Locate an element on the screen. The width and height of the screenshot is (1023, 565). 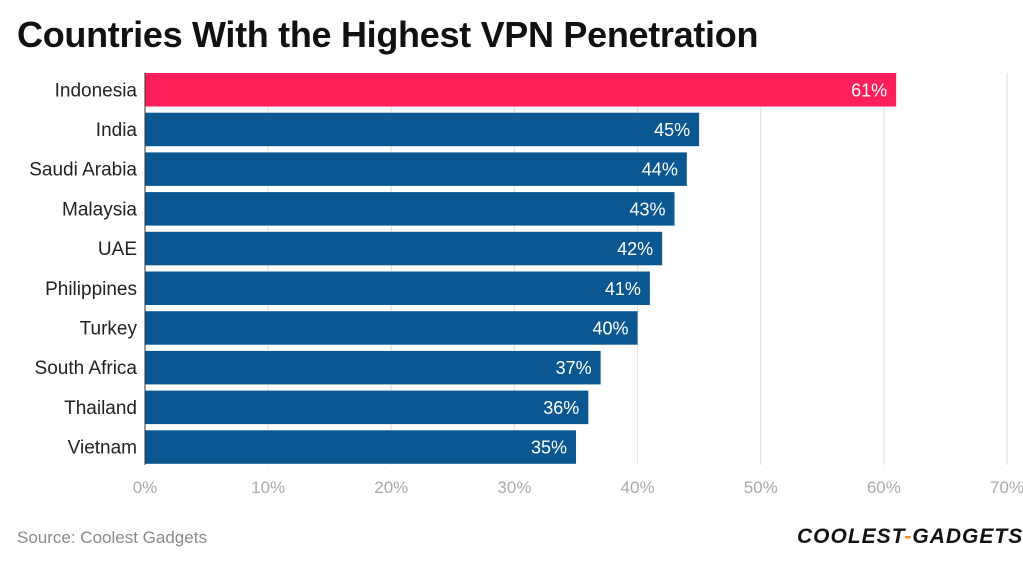
x-tick-label: 20% is located at coordinates (391, 487).